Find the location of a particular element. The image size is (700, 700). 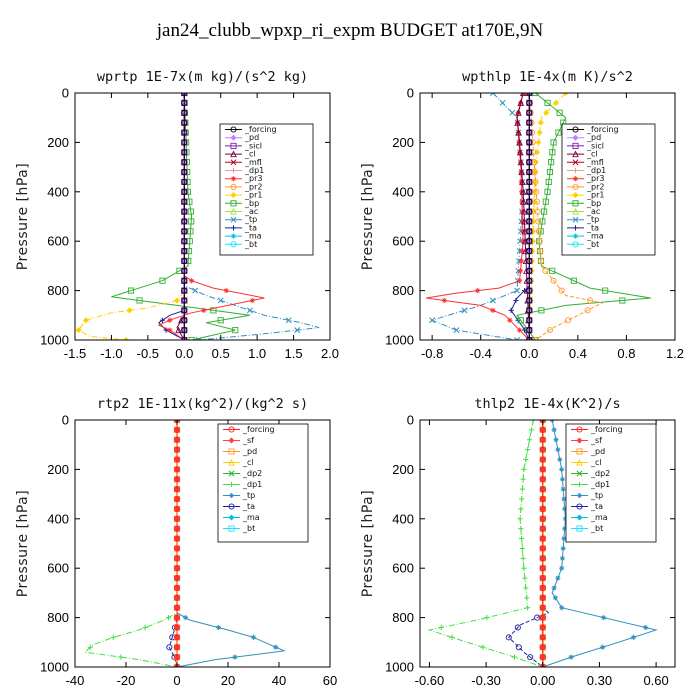

legend-entry: _ta is located at coordinates (596, 506).